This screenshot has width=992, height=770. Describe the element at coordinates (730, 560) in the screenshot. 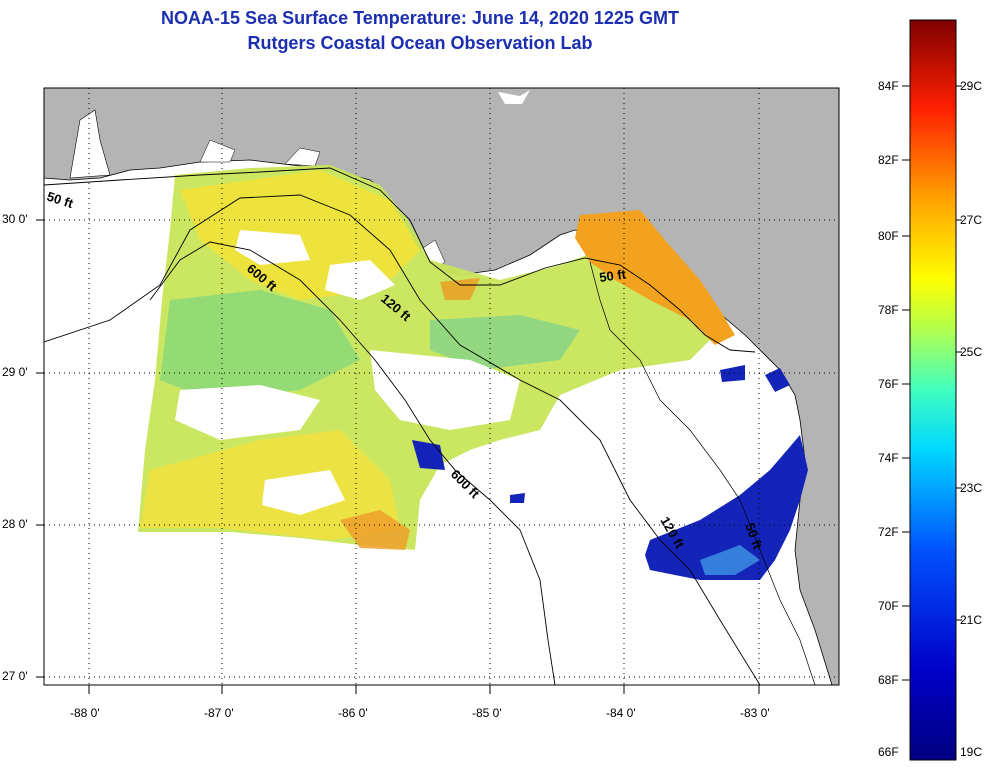

I see `cold-patch-light` at that location.